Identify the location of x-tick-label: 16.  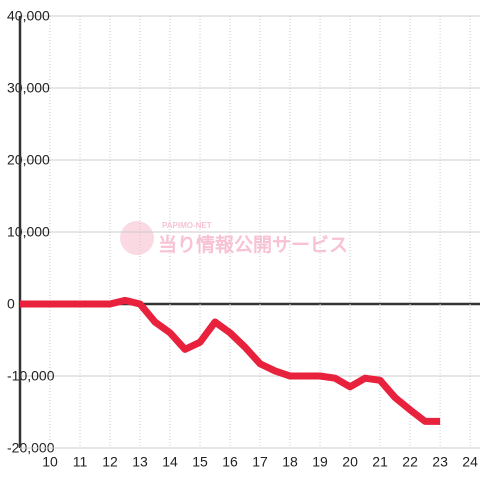
(230, 462).